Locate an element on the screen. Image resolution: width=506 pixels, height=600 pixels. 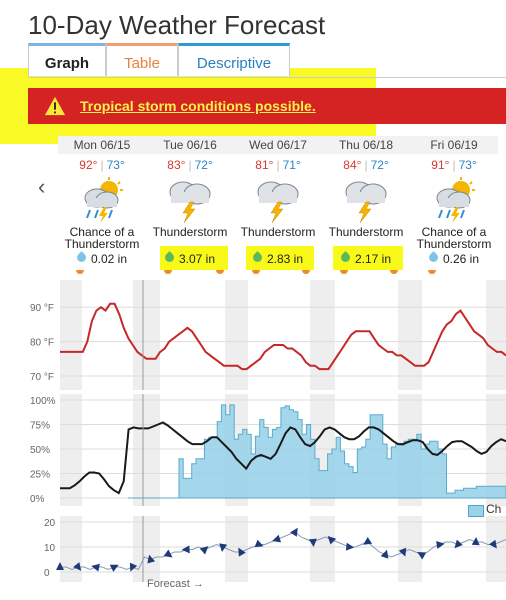
high-temp: 81° is located at coordinates (264, 165).